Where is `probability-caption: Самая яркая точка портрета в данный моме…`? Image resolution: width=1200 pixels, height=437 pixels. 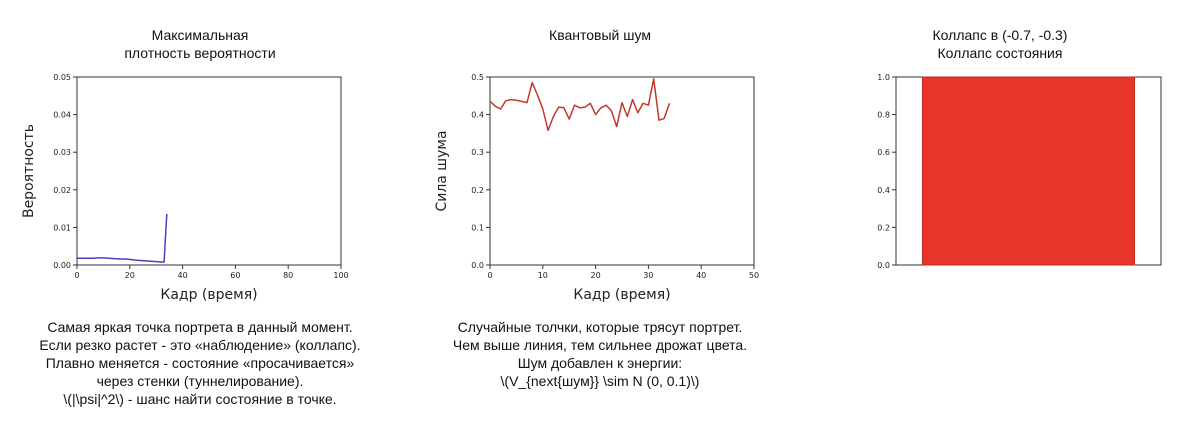 probability-caption: Самая яркая точка портрета в данный моме… is located at coordinates (200, 363).